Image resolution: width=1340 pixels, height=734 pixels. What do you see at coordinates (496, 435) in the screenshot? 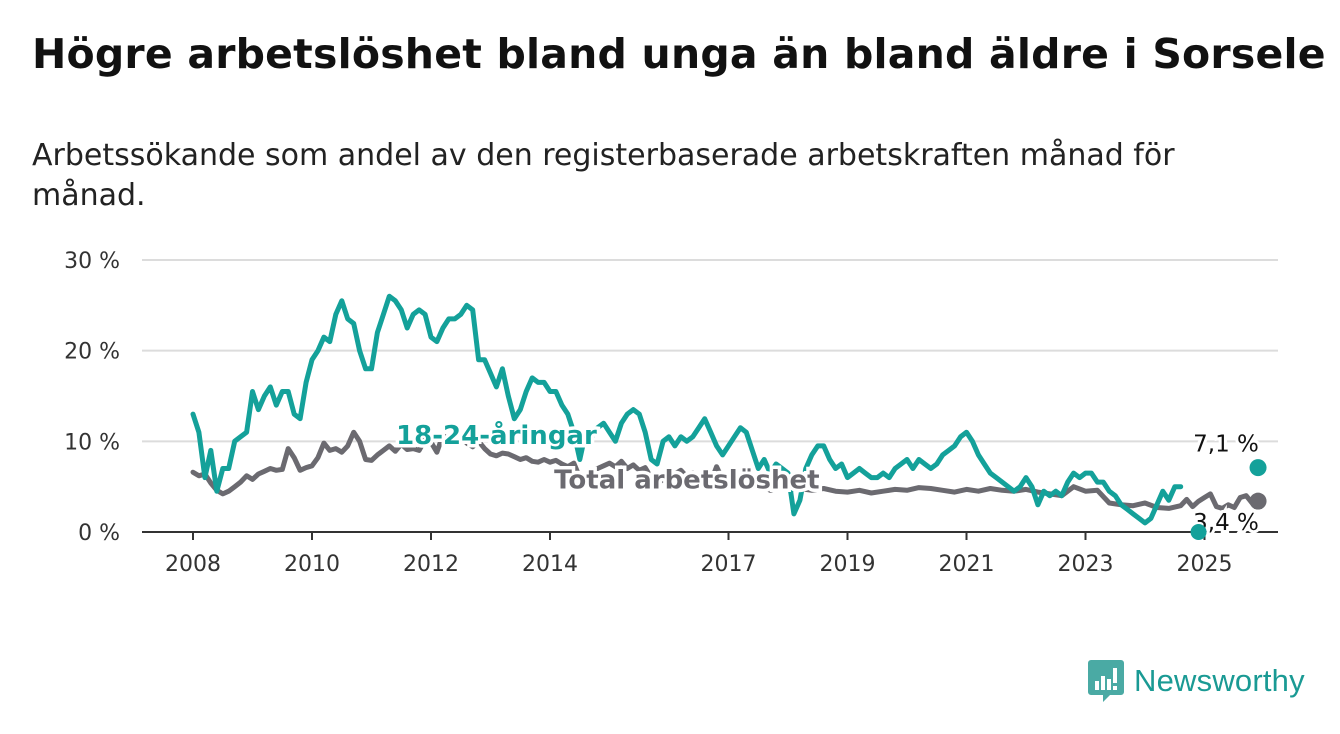
I see `series-label: 18-24-åringar` at bounding box center [496, 435].